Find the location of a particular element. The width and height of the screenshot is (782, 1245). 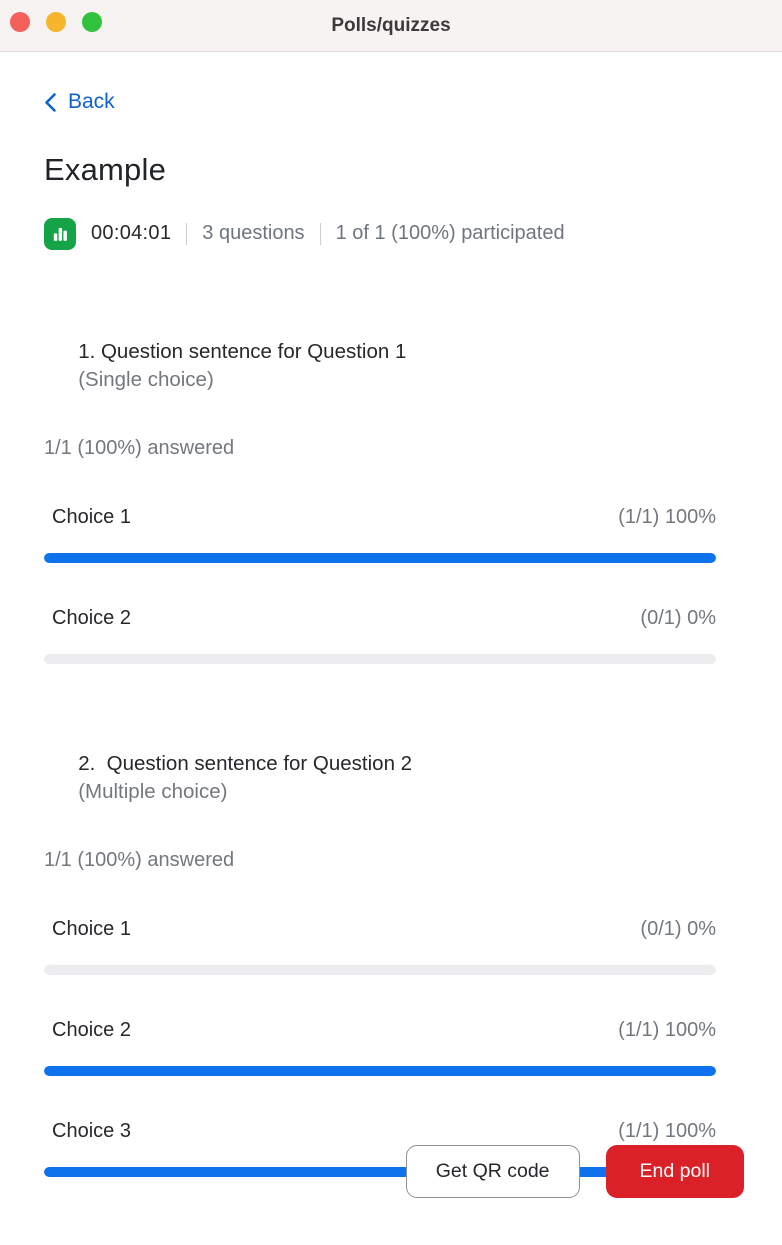

title-bar: Polls/quizzes is located at coordinates (391, 26).